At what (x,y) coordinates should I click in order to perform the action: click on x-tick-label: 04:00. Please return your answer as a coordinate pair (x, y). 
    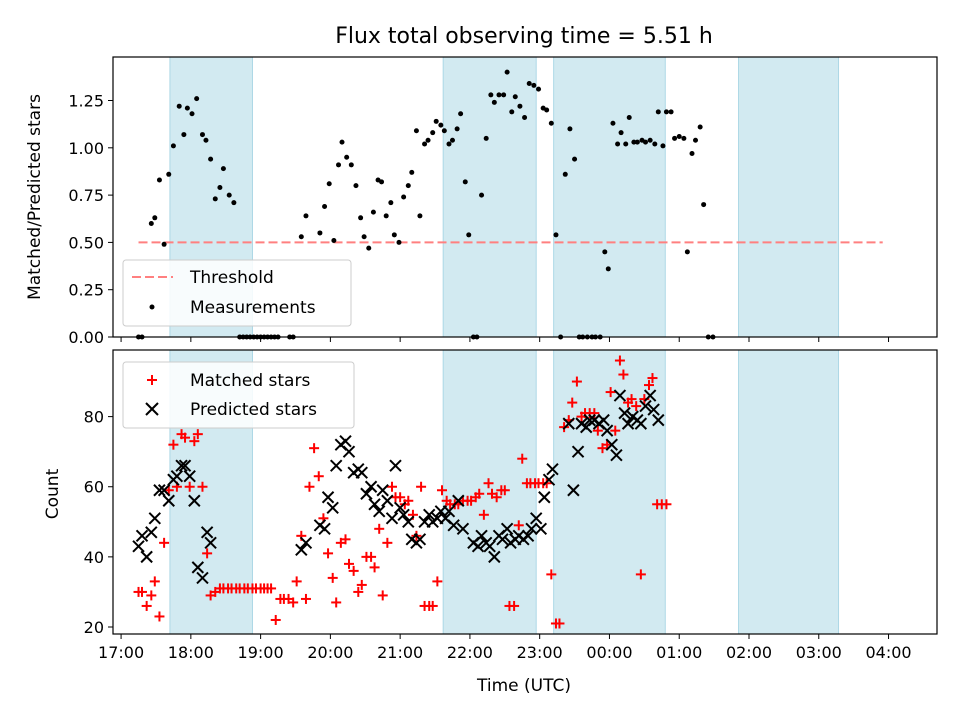
    Looking at the image, I should click on (888, 652).